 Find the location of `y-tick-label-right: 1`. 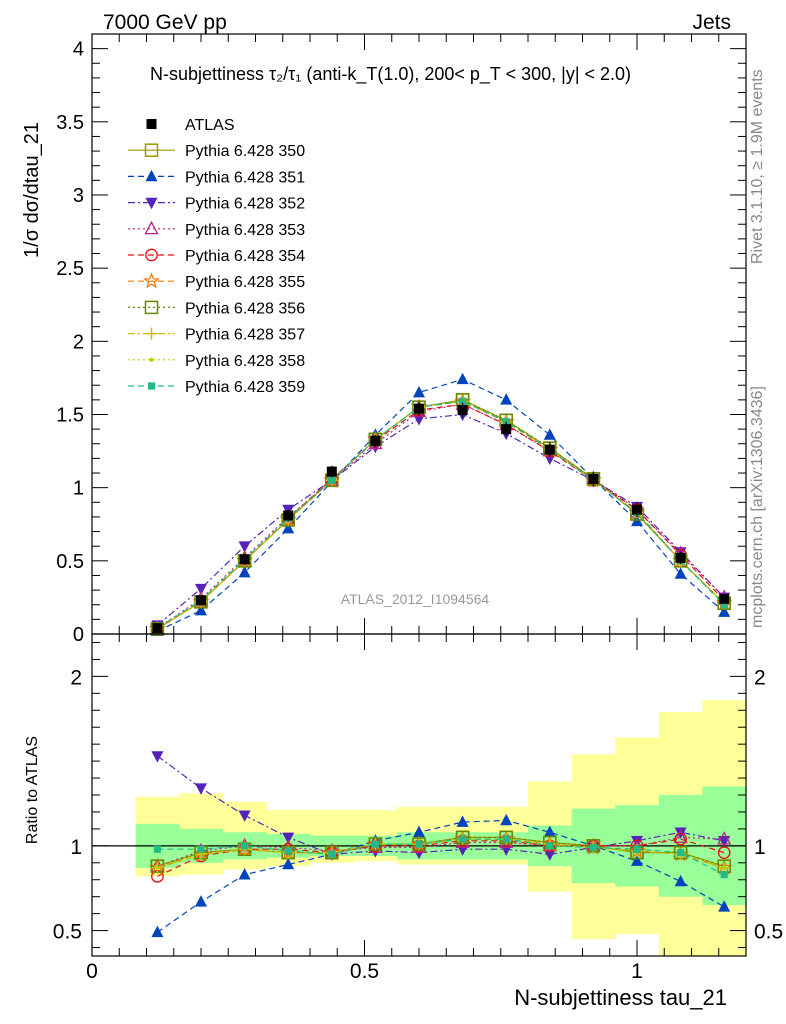

y-tick-label-right: 1 is located at coordinates (760, 847).